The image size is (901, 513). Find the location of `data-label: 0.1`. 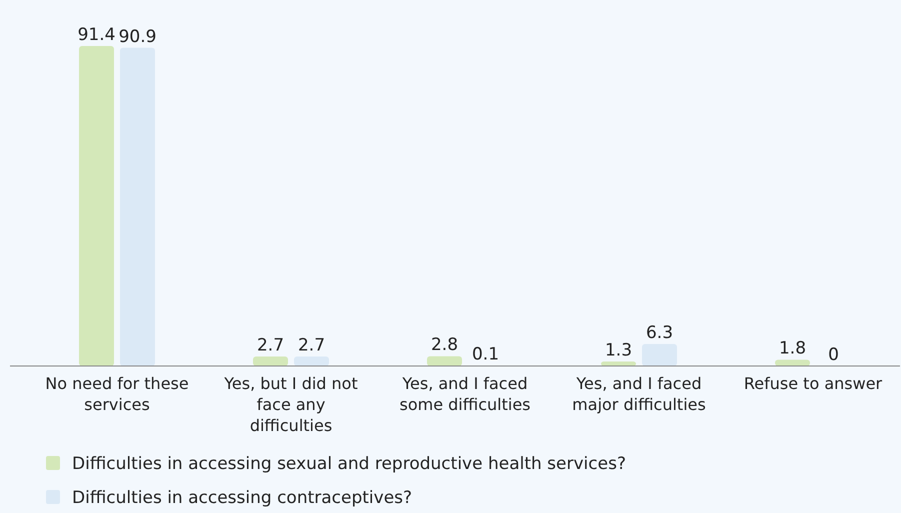

data-label: 0.1 is located at coordinates (486, 354).